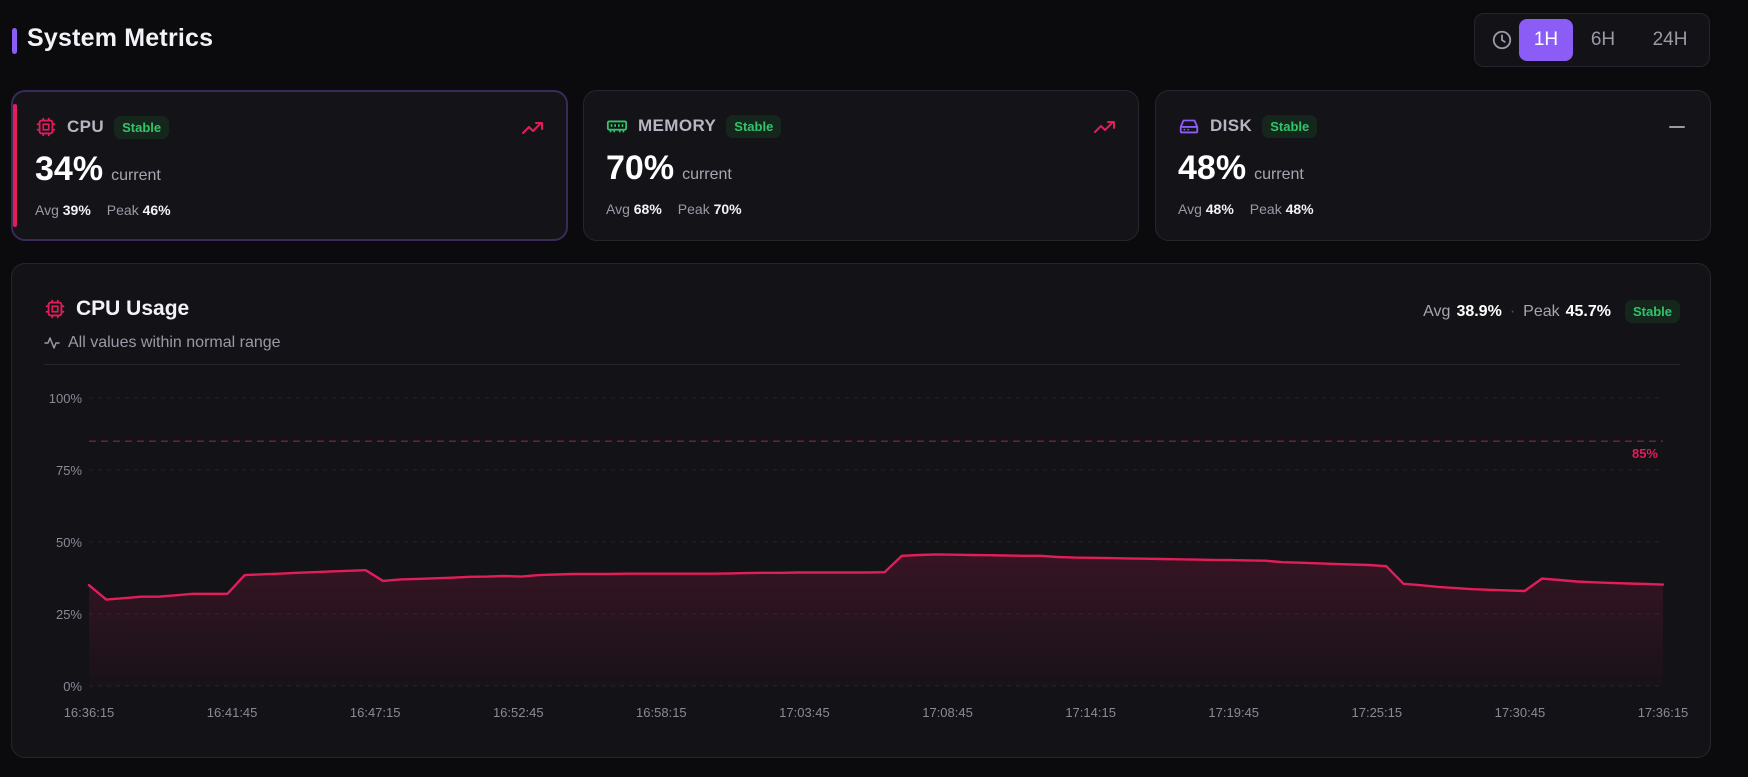 Image resolution: width=1748 pixels, height=777 pixels. Describe the element at coordinates (876, 577) in the screenshot. I see `series-line` at that location.